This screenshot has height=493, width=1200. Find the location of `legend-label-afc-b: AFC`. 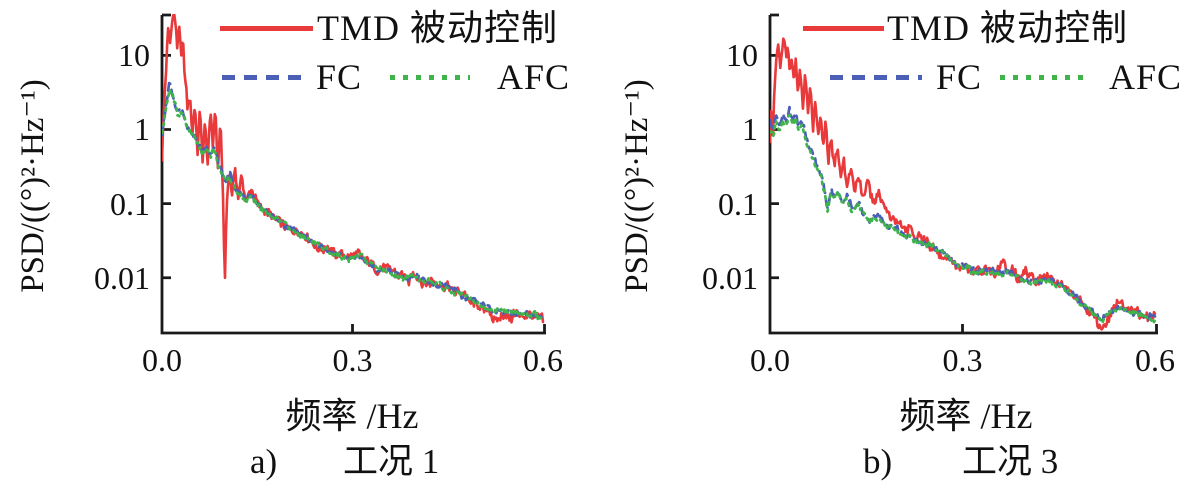

legend-label-afc-b: AFC is located at coordinates (1146, 77).